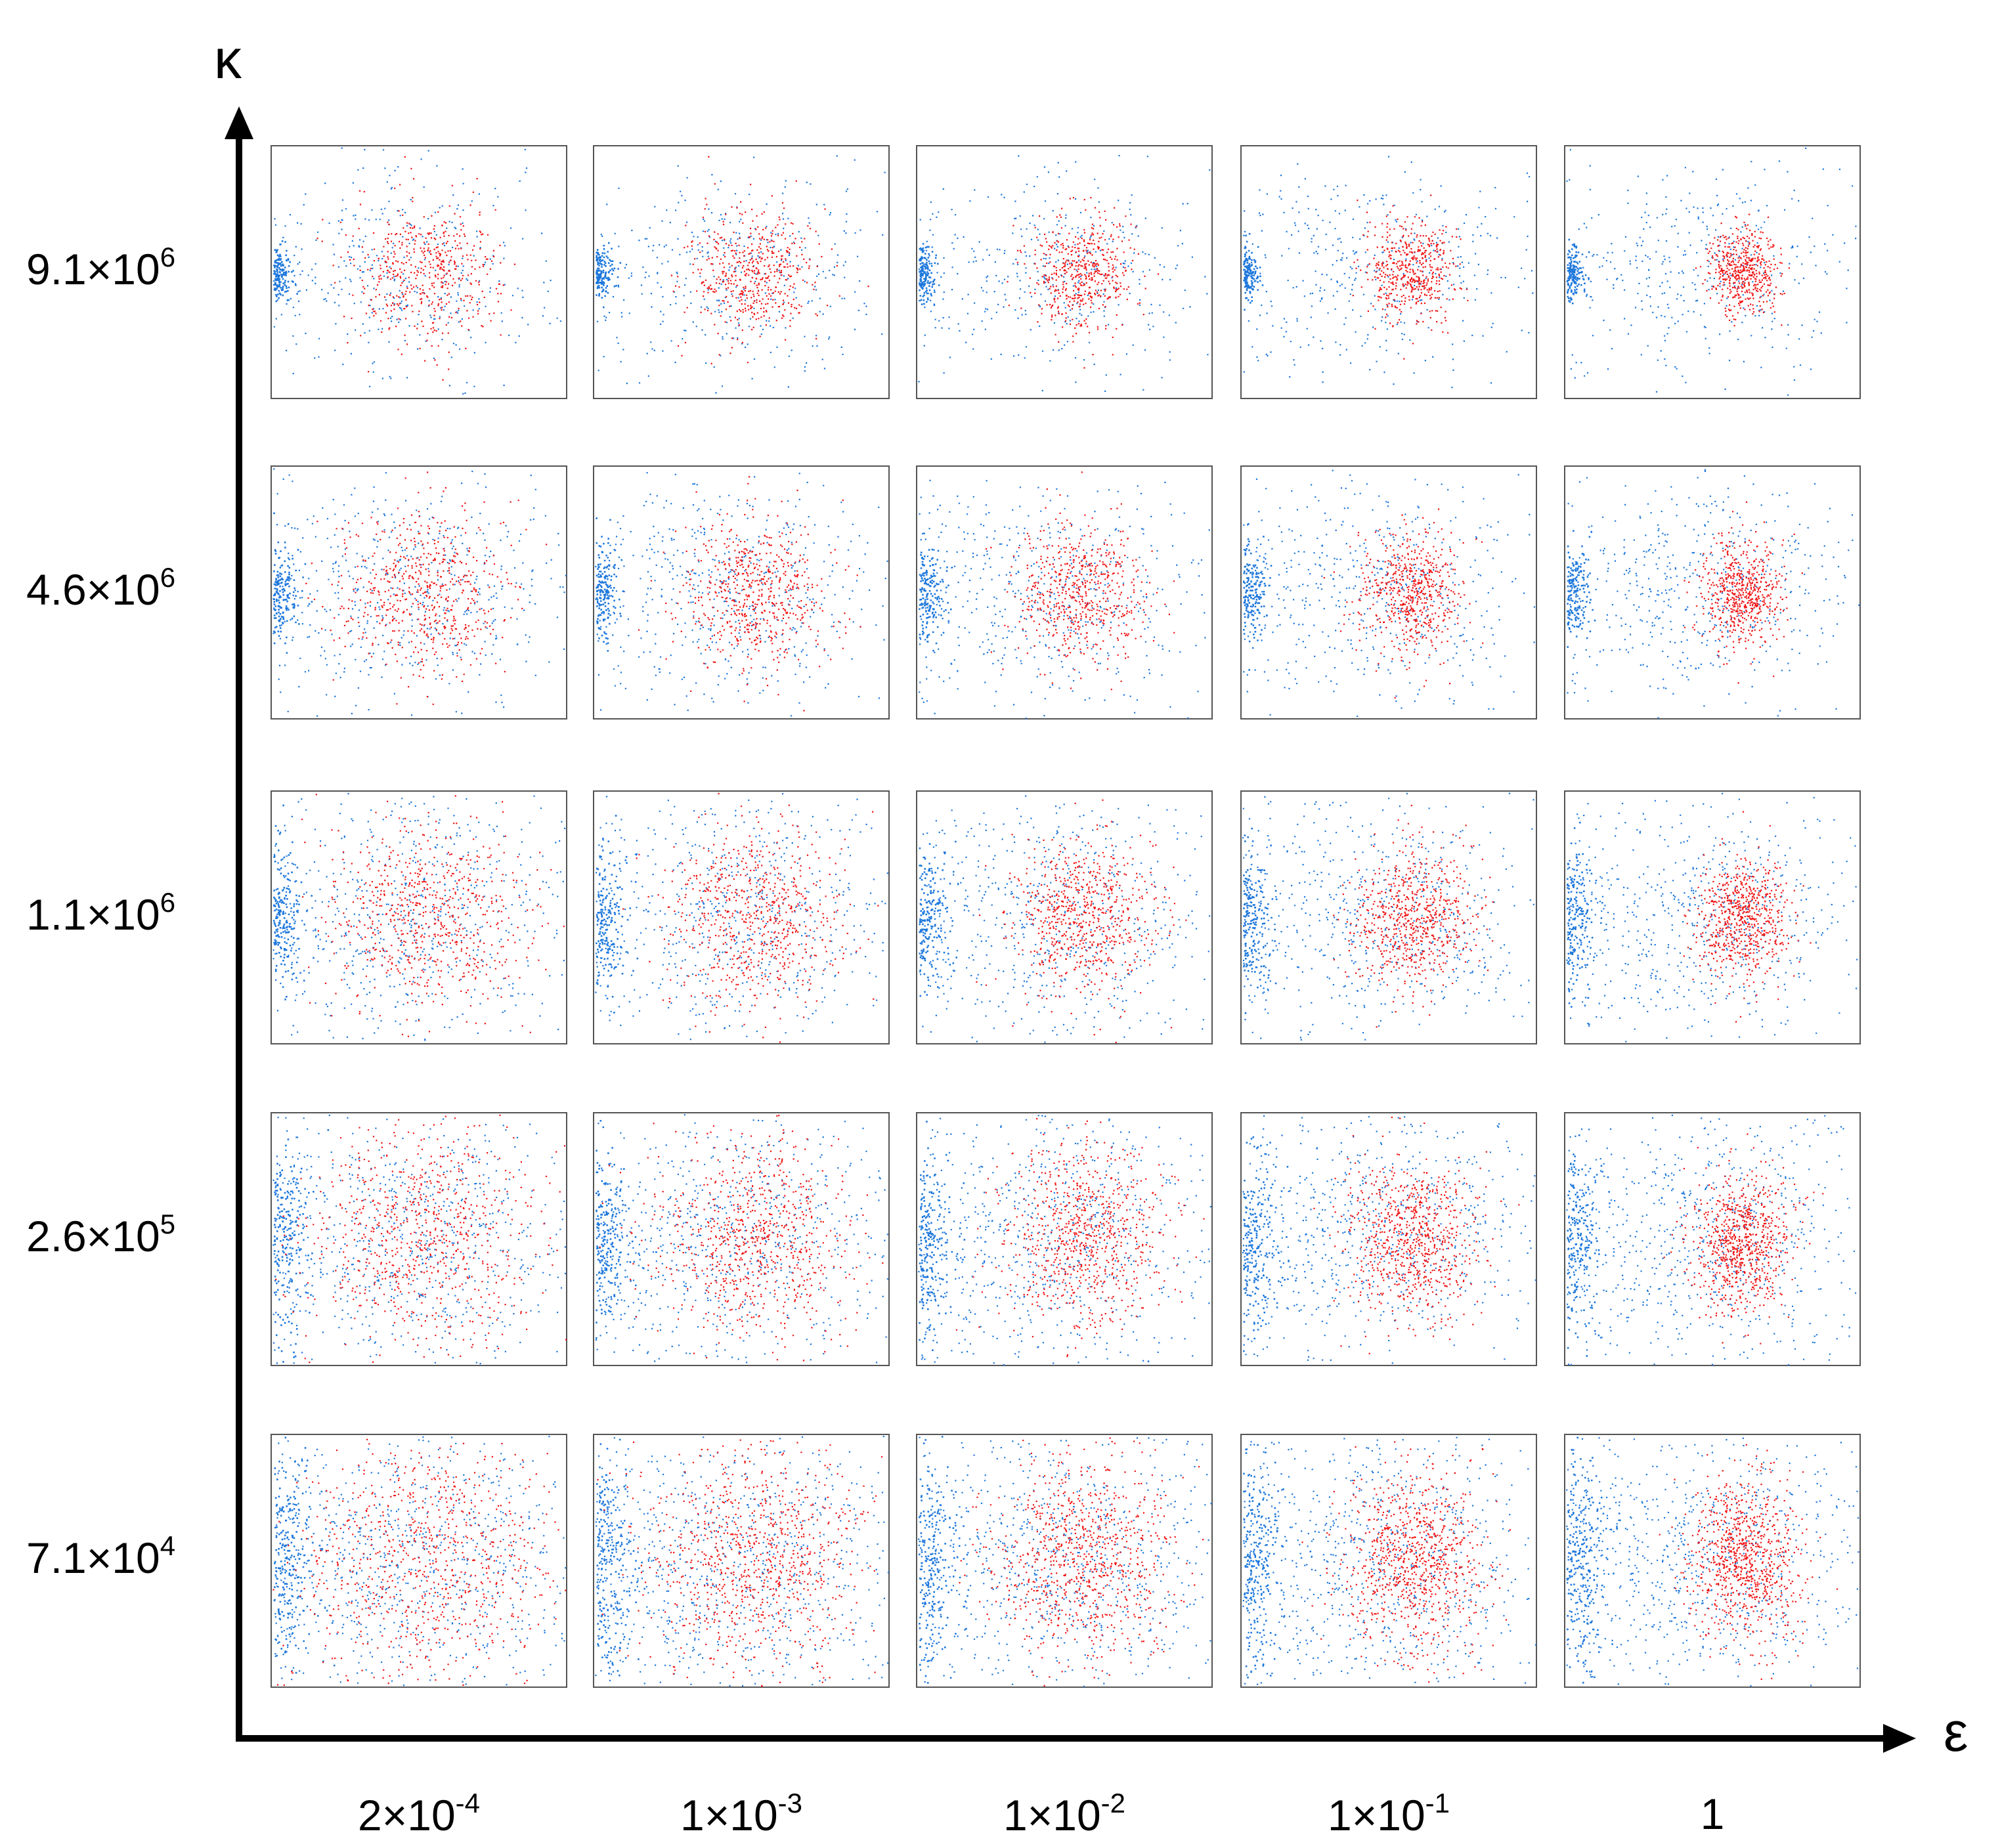 This screenshot has height=1848, width=2000. Describe the element at coordinates (228, 59) in the screenshot. I see `y-axis-label: κ` at that location.